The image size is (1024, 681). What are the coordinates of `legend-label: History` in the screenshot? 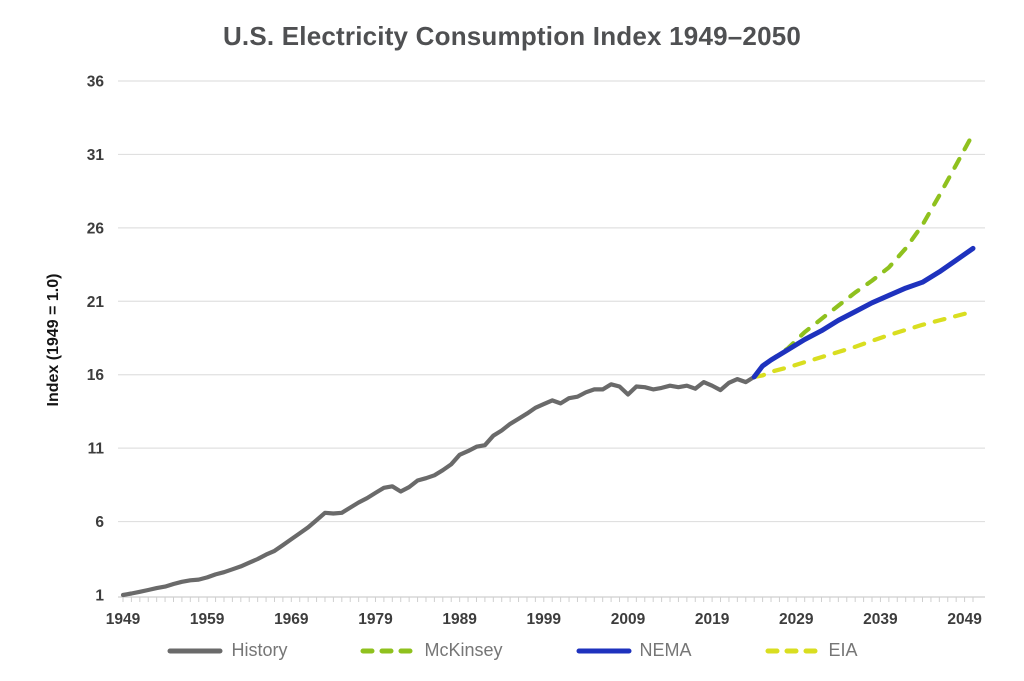 It's located at (259, 650).